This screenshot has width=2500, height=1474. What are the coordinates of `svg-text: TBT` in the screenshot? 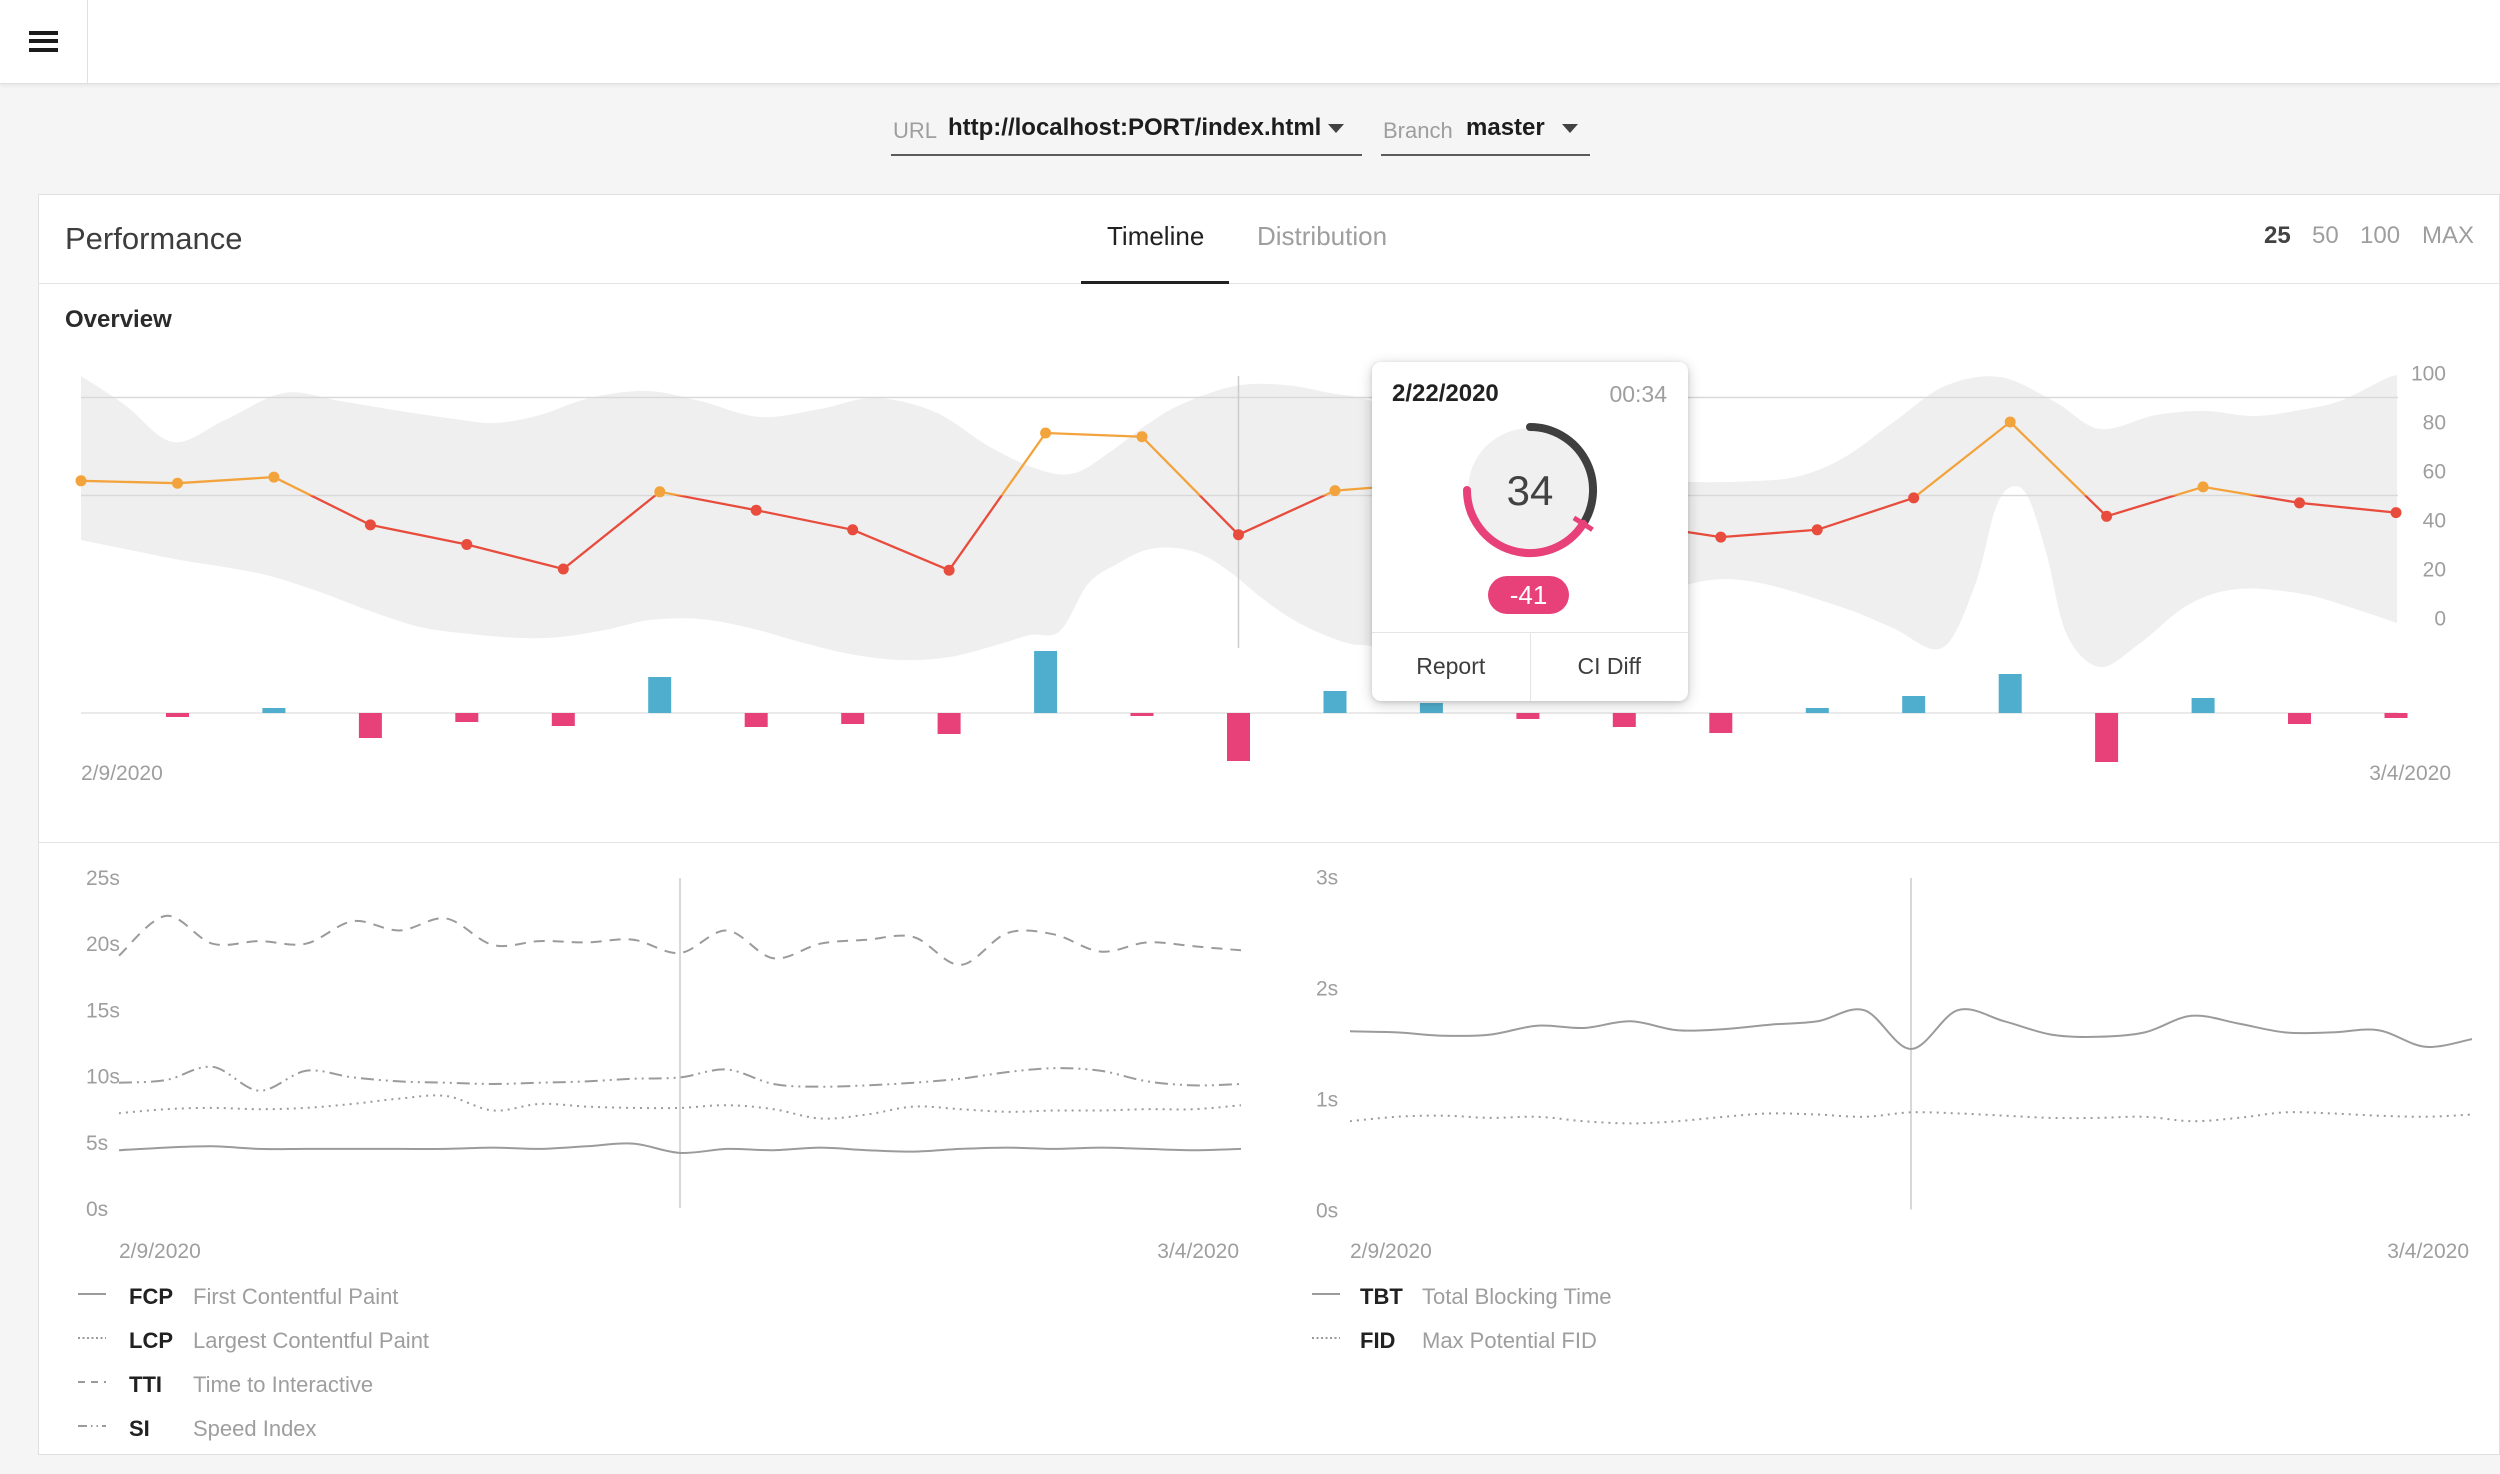 It's located at (1381, 1296).